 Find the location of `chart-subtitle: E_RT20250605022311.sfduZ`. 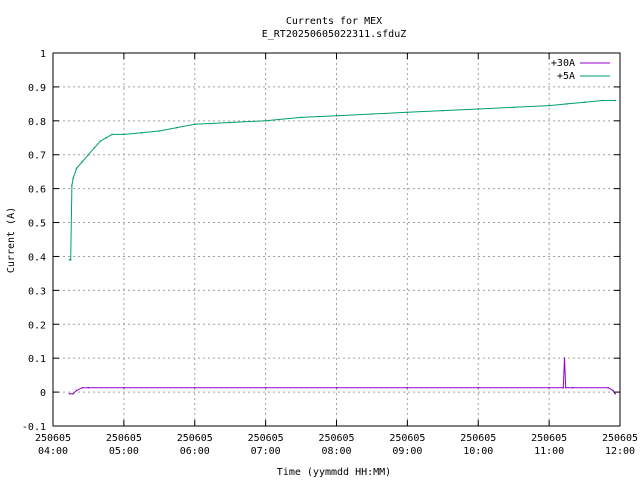

chart-subtitle: E_RT20250605022311.sfduZ is located at coordinates (334, 34).